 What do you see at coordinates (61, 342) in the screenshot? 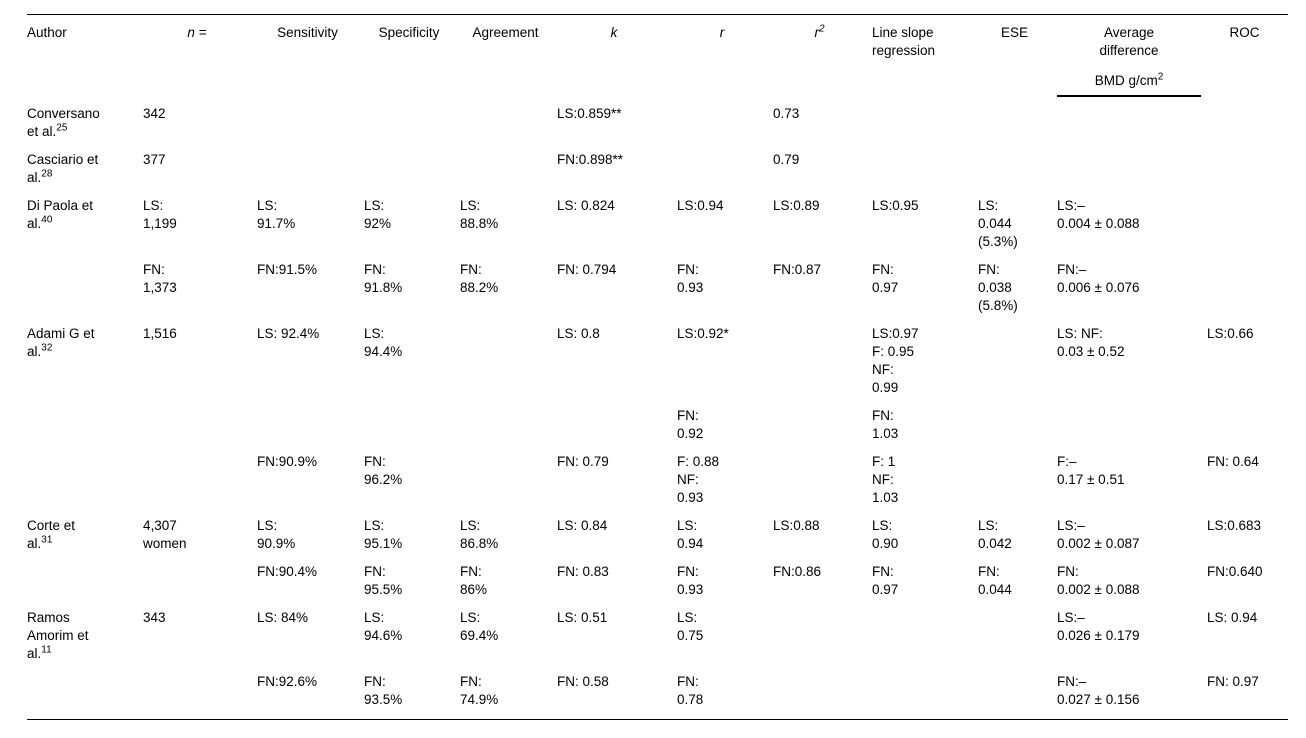
I see `cell-author: Adami G et al.32` at bounding box center [61, 342].